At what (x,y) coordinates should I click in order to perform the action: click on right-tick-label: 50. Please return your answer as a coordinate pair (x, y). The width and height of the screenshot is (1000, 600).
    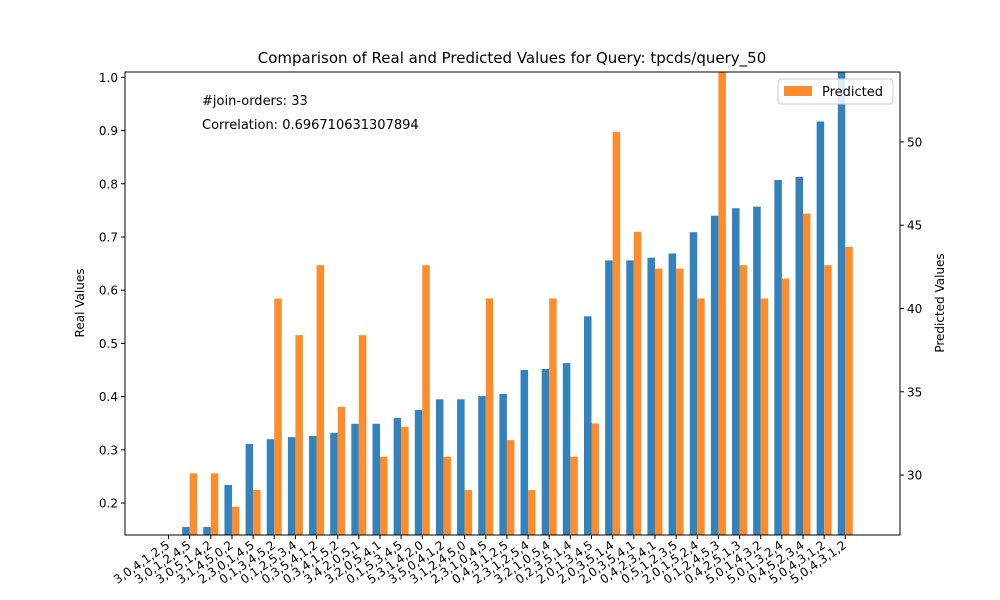
    Looking at the image, I should click on (914, 142).